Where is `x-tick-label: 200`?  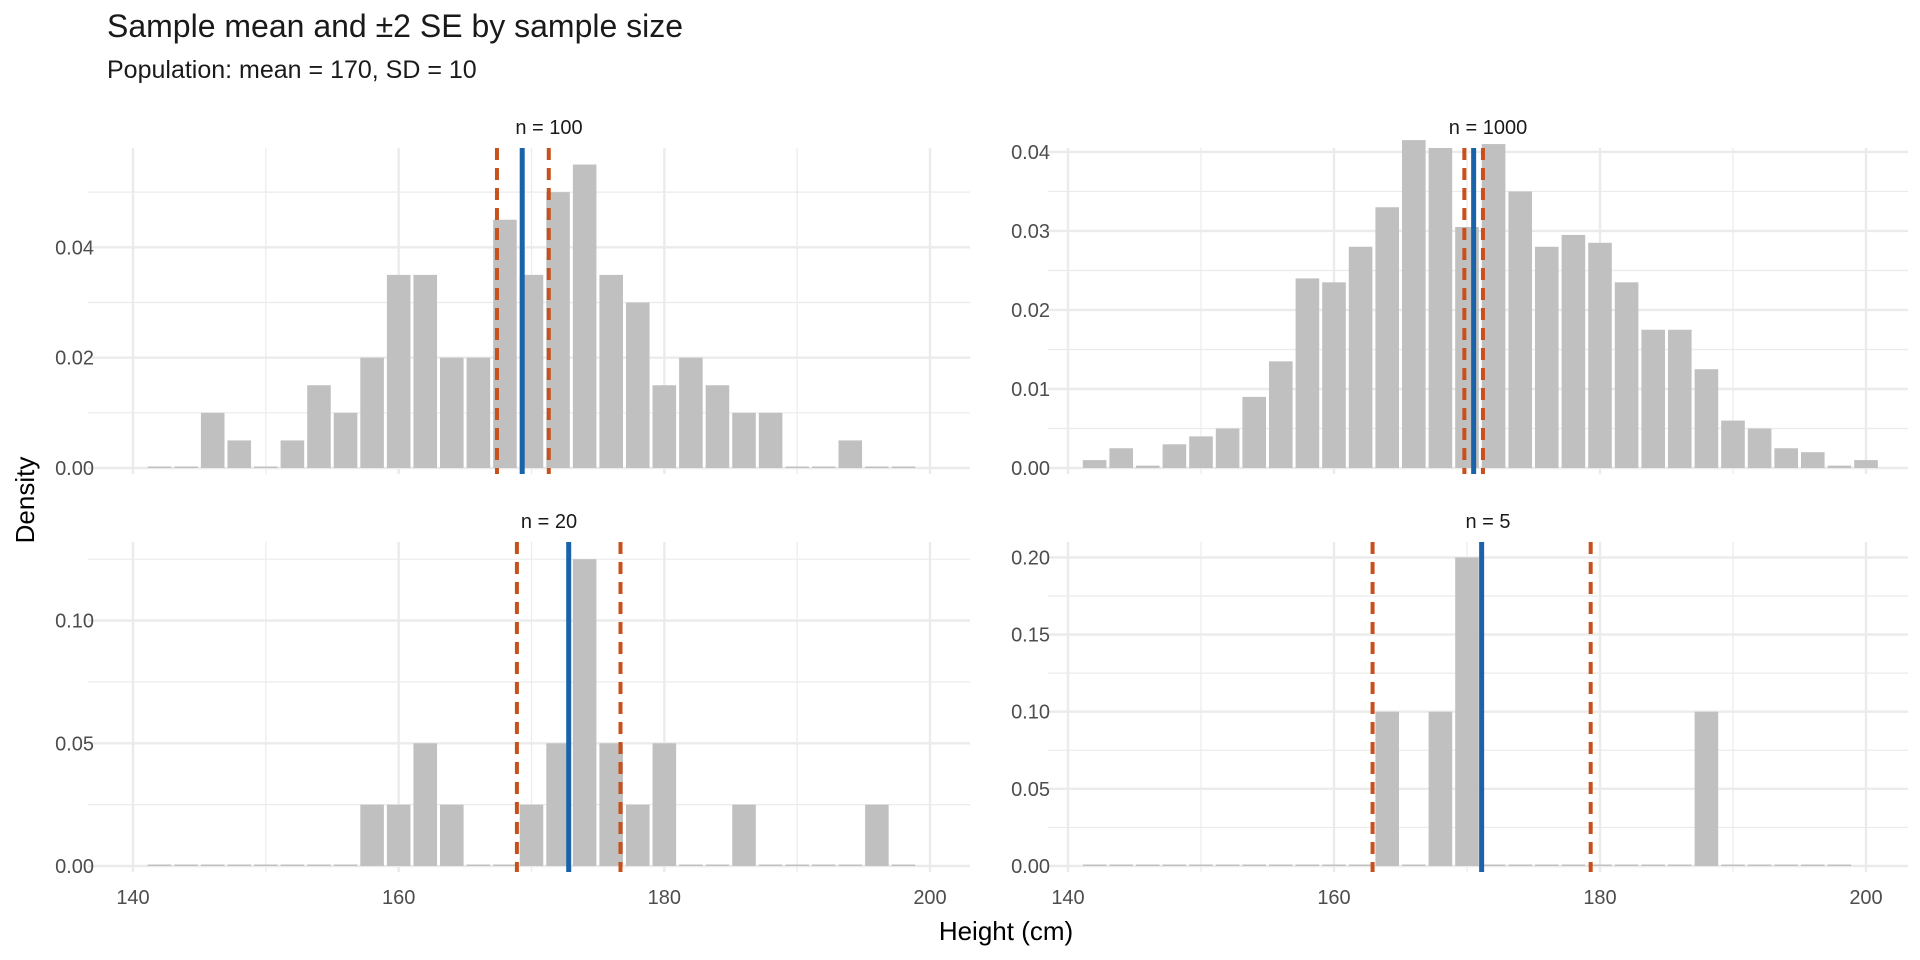
x-tick-label: 200 is located at coordinates (929, 898).